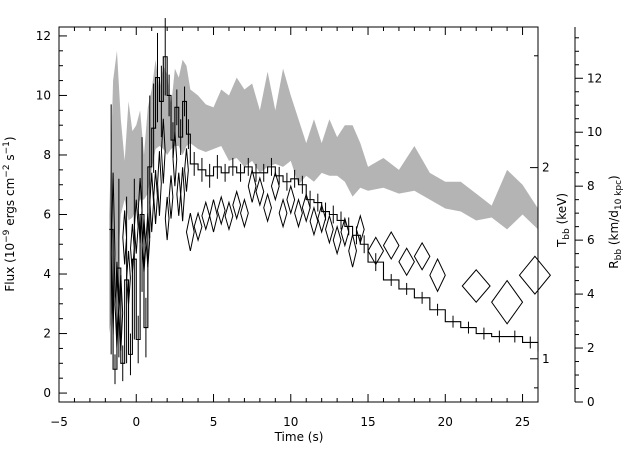  What do you see at coordinates (594, 132) in the screenshot?
I see `radius-tick-label: 10` at bounding box center [594, 132].